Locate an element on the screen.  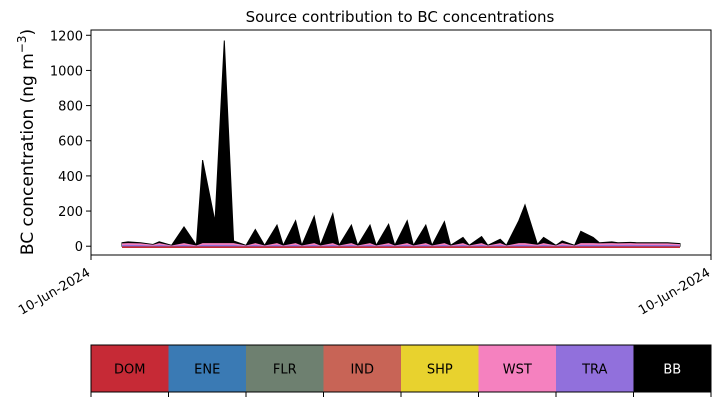
y-tick-label: 0 is located at coordinates (79, 247).